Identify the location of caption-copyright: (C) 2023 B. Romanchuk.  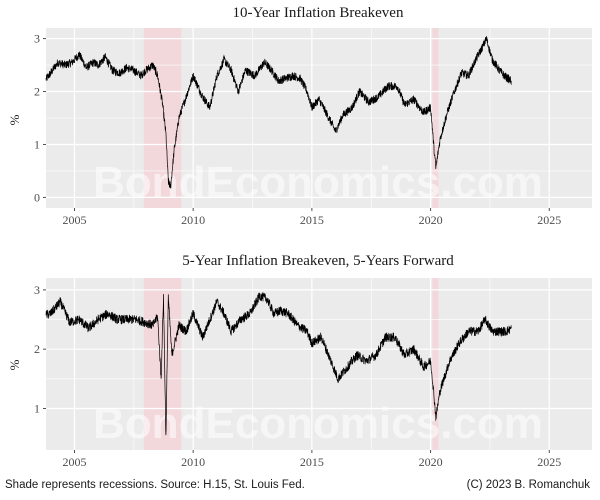
(529, 485).